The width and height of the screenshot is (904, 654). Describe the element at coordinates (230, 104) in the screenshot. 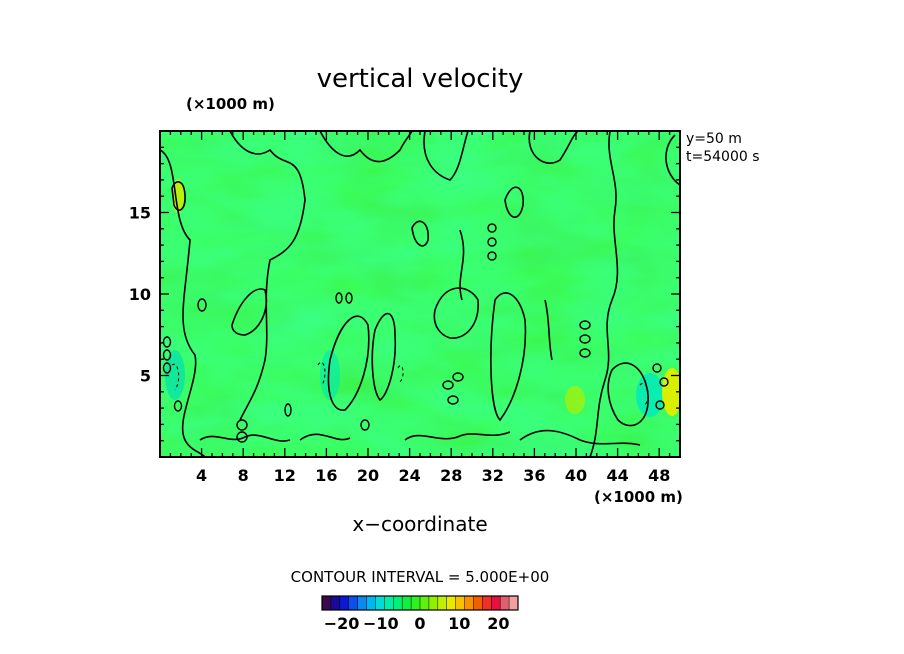

I see `y-unit-label: (×1000 m)` at that location.